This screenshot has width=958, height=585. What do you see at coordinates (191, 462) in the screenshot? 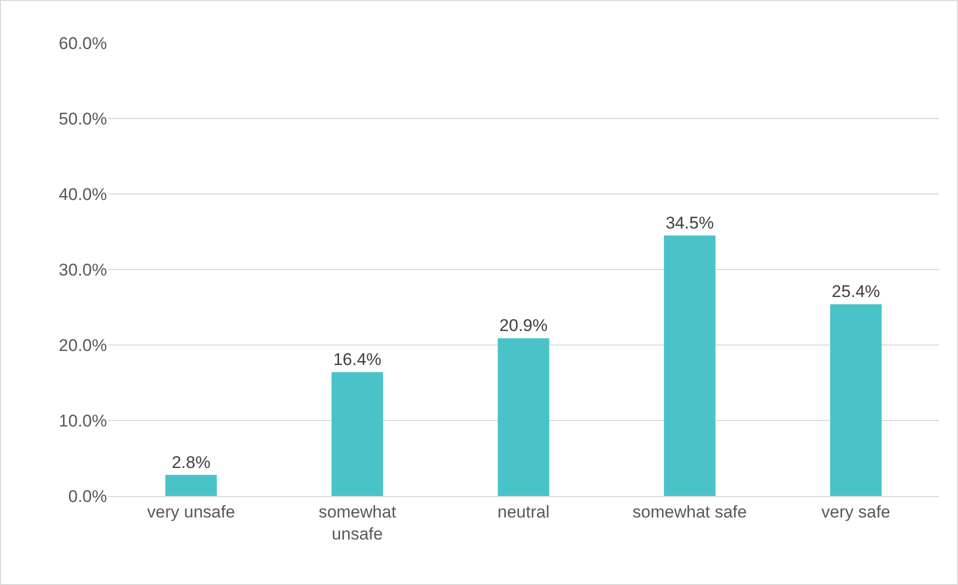
I see `data-label: 2.8%` at bounding box center [191, 462].